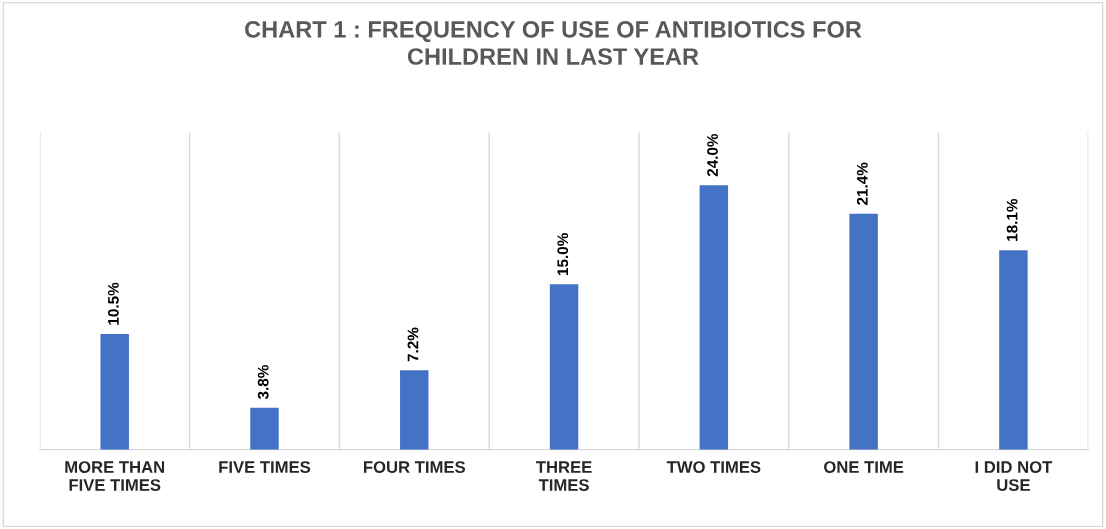 This screenshot has width=1106, height=529. What do you see at coordinates (712, 155) in the screenshot?
I see `data-label: 24.0%` at bounding box center [712, 155].